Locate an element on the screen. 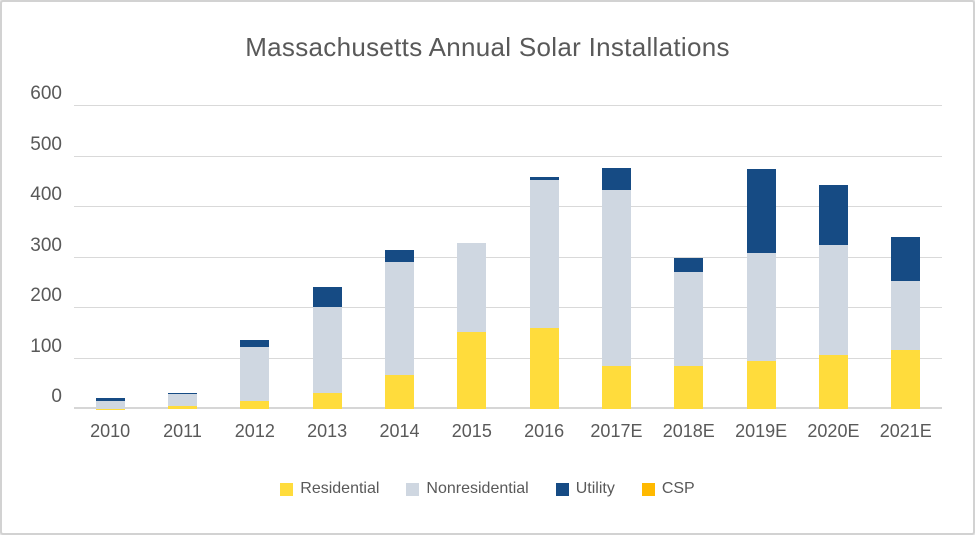 This screenshot has width=975, height=535. bar-2011 is located at coordinates (182, 257).